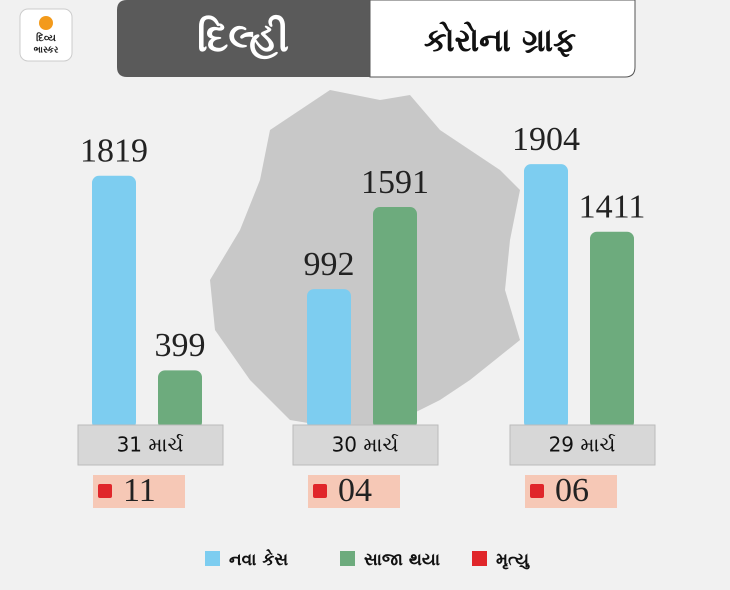  Describe the element at coordinates (46, 50) in the screenshot. I see `logo-text: ભાસ્કર` at that location.